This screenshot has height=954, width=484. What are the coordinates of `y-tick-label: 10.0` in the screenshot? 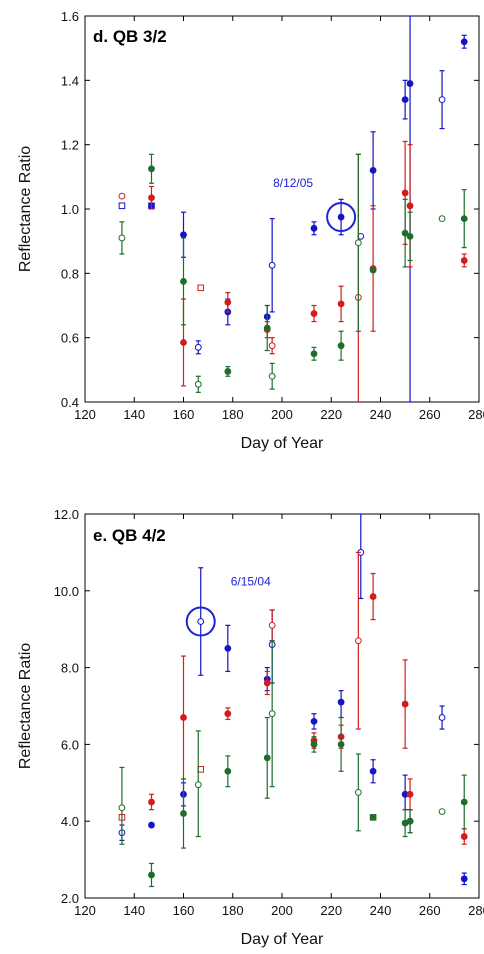 It's located at (66, 591).